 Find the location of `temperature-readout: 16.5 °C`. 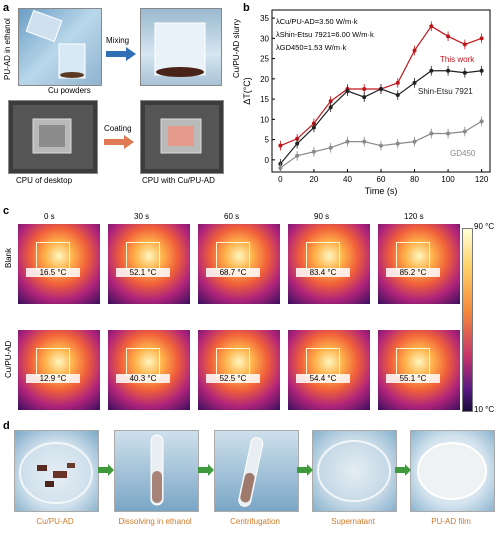

temperature-readout: 16.5 °C is located at coordinates (53, 272).